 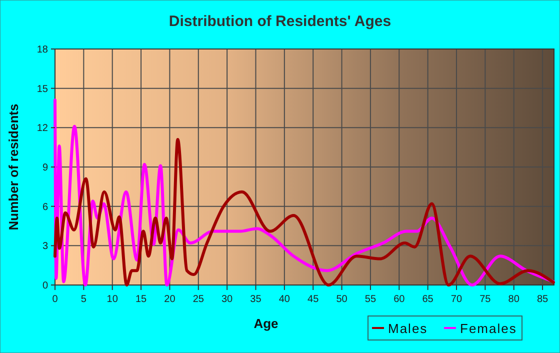 What do you see at coordinates (266, 323) in the screenshot?
I see `x-axis-title: Age` at bounding box center [266, 323].